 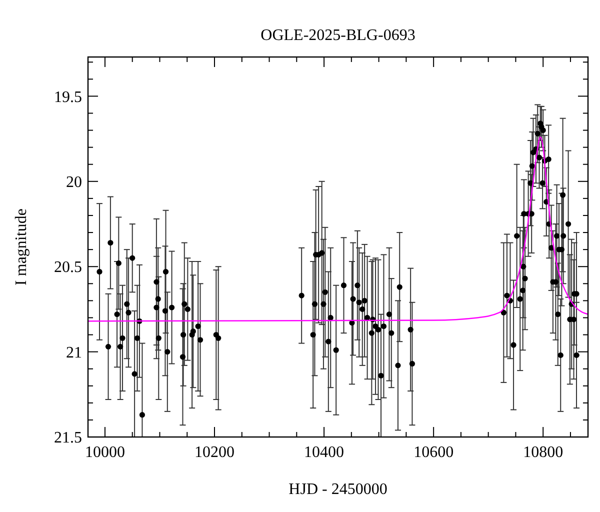 What do you see at coordinates (104, 452) in the screenshot?
I see `x-tick-label: 10000` at bounding box center [104, 452].